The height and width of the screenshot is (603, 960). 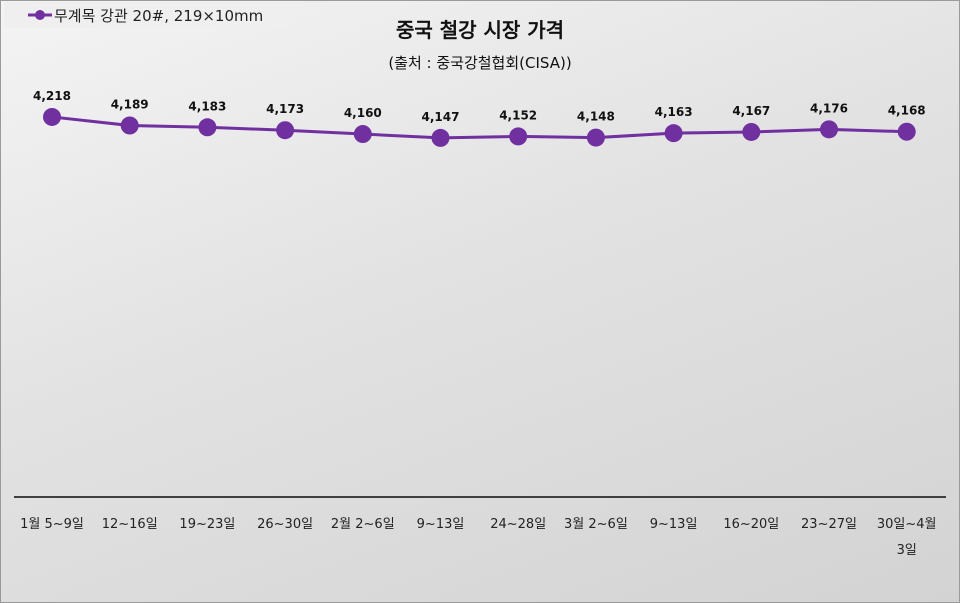 I want to click on data-label: 4,160, so click(x=363, y=113).